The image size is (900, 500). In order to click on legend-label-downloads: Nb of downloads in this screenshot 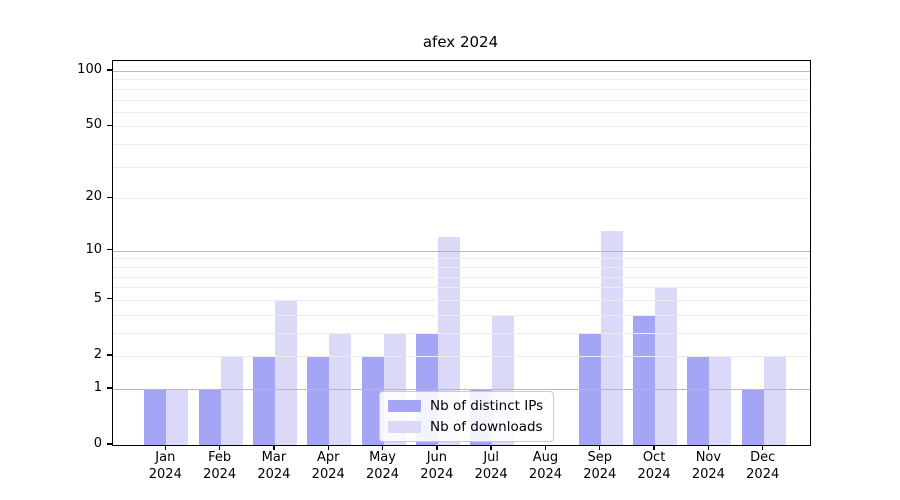, I will do `click(486, 427)`.